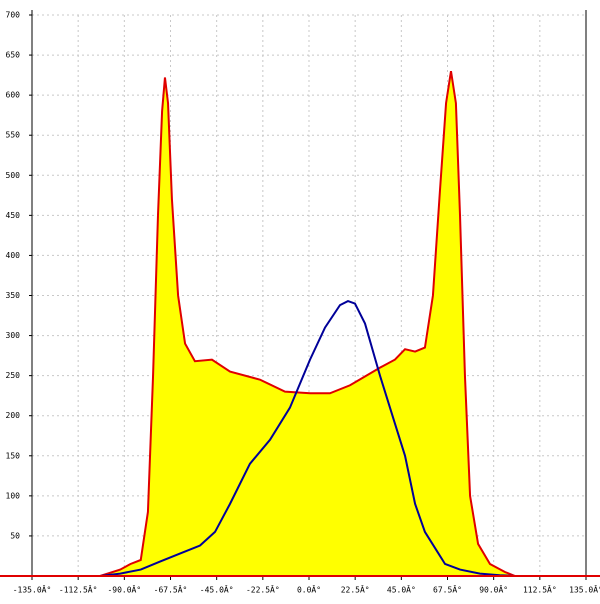 The image size is (600, 604). I want to click on y-tick-label: 500, so click(13, 175).